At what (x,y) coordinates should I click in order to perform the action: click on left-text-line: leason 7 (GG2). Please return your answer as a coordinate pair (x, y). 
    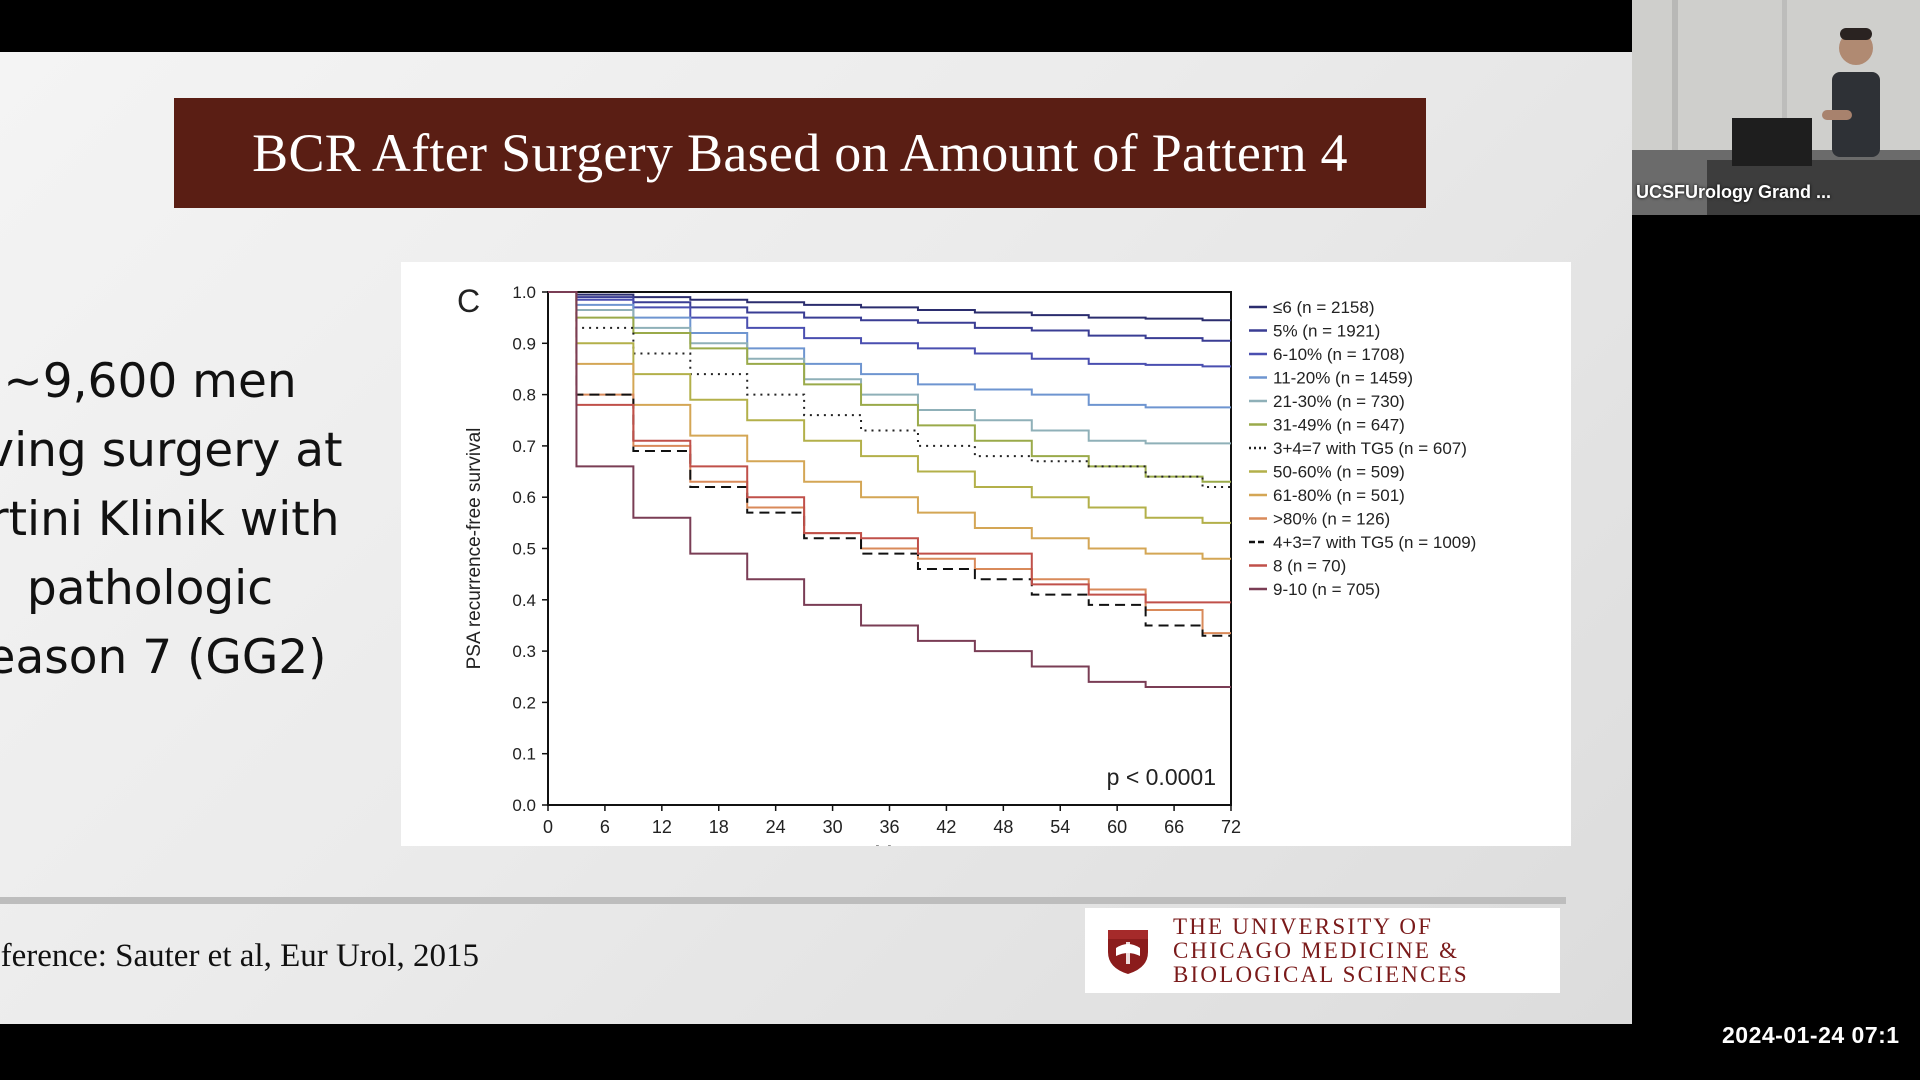
    Looking at the image, I should click on (163, 657).